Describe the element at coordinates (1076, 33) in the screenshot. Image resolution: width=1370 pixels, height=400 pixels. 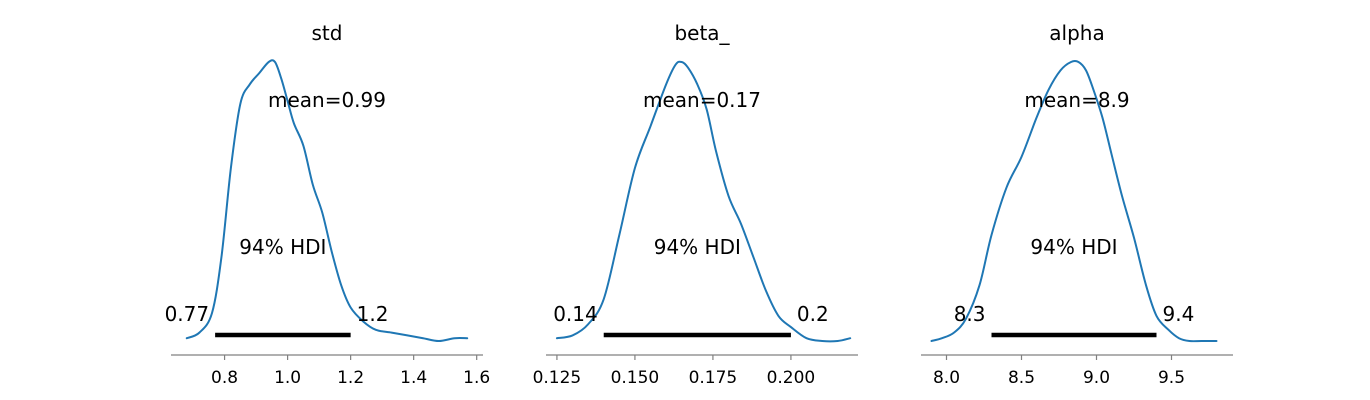
I see `panel-title-alpha: alpha` at that location.